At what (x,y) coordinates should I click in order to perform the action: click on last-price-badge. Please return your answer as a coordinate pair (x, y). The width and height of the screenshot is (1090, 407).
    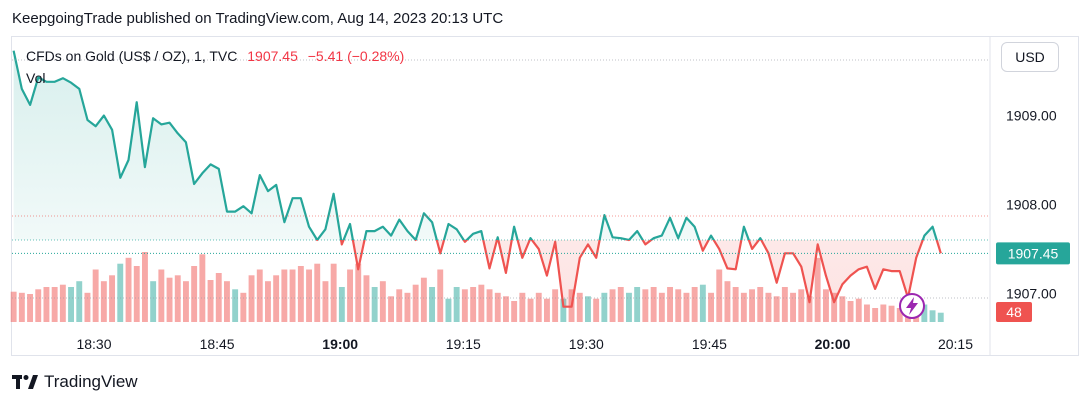
    Looking at the image, I should click on (1033, 253).